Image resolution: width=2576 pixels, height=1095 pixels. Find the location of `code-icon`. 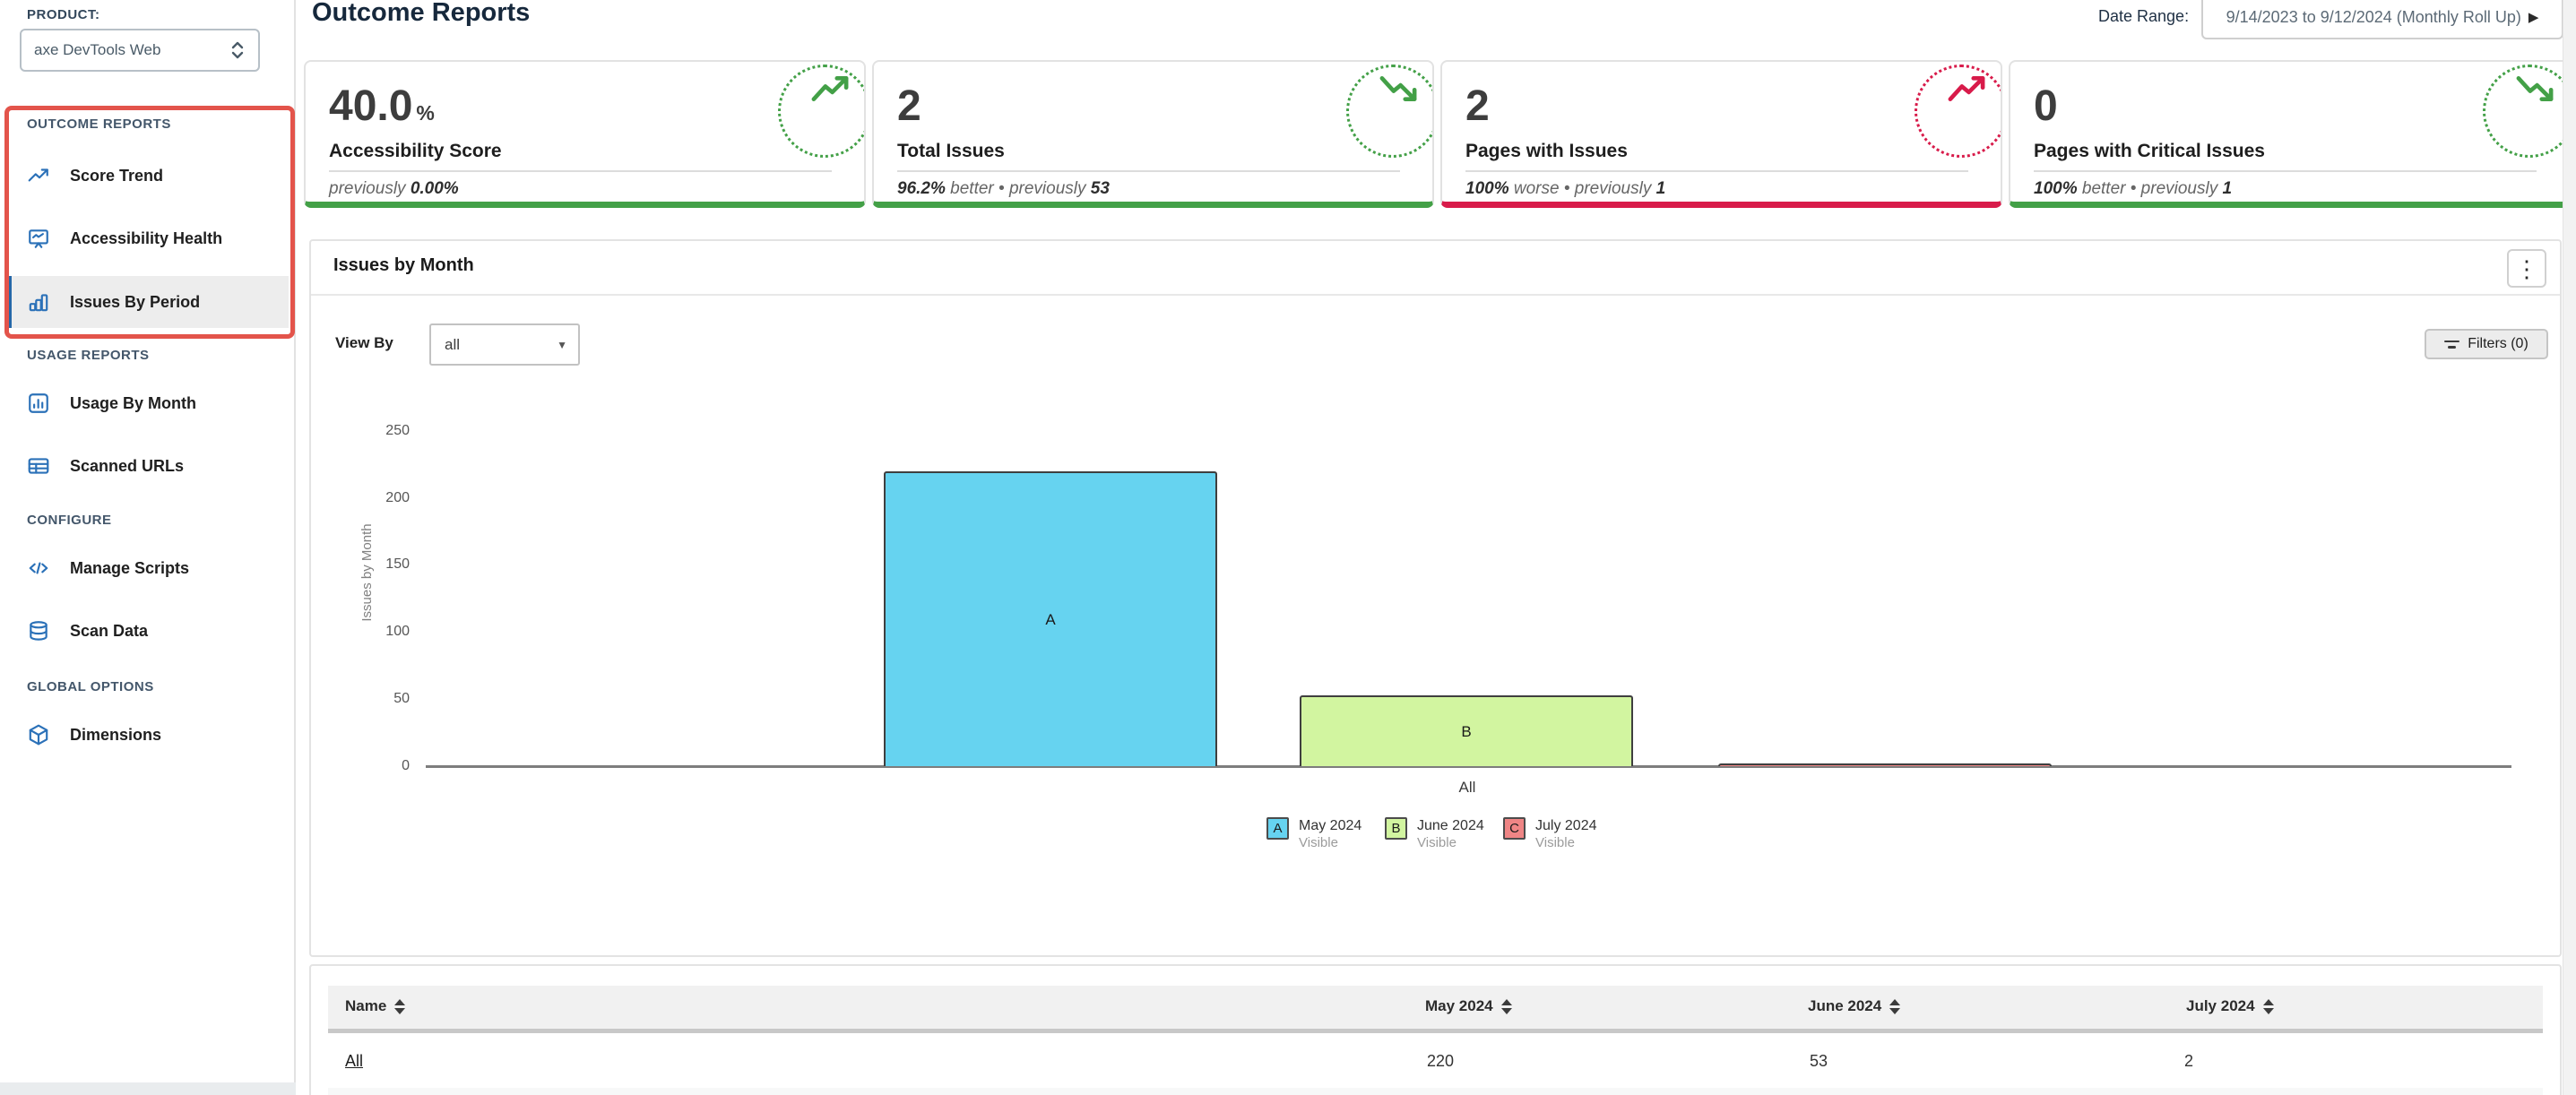

code-icon is located at coordinates (38, 568).